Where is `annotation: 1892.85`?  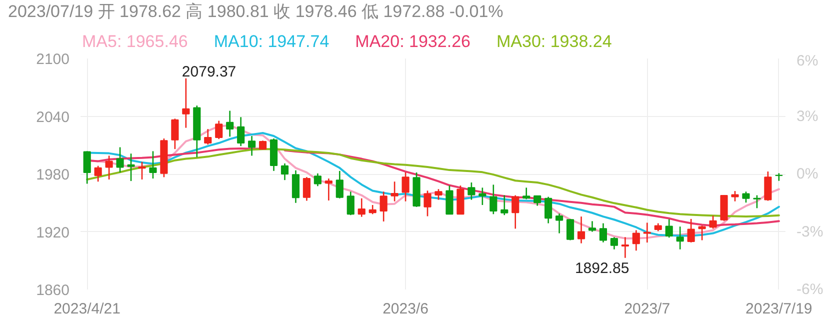 annotation: 1892.85 is located at coordinates (602, 268).